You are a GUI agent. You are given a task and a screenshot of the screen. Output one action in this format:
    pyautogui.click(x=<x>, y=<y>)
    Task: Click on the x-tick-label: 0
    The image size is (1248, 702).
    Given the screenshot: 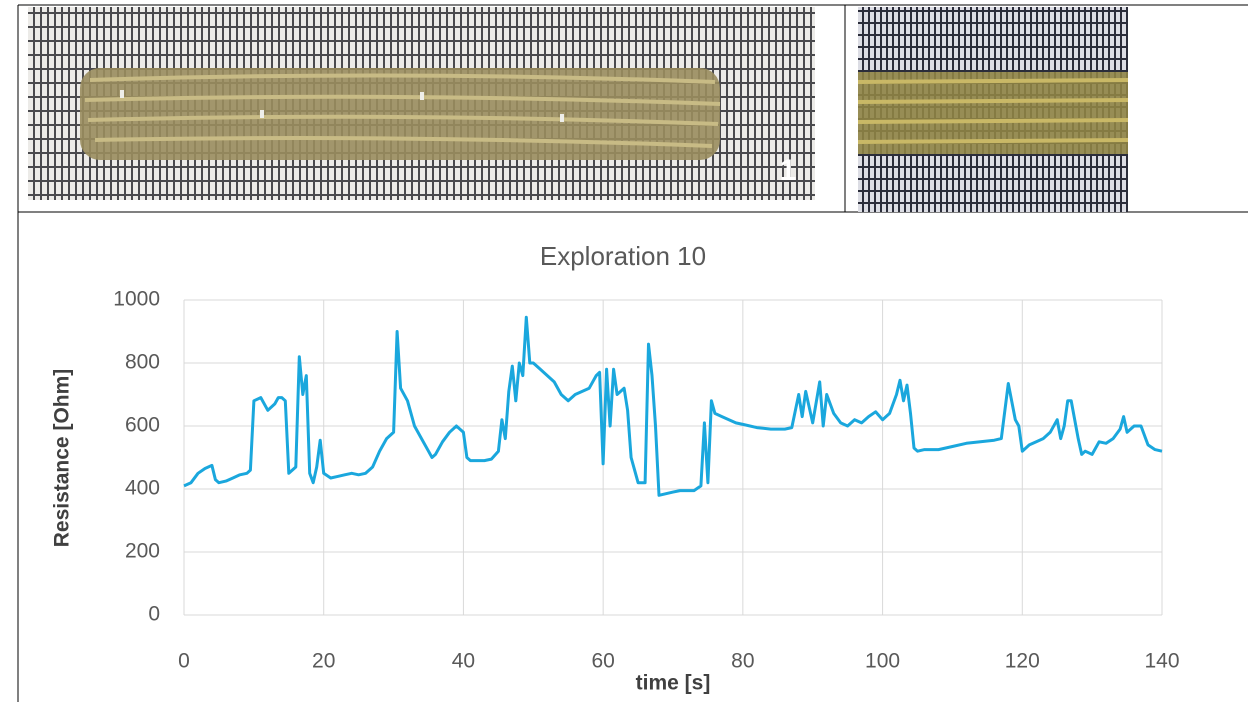 What is the action you would take?
    pyautogui.click(x=184, y=661)
    